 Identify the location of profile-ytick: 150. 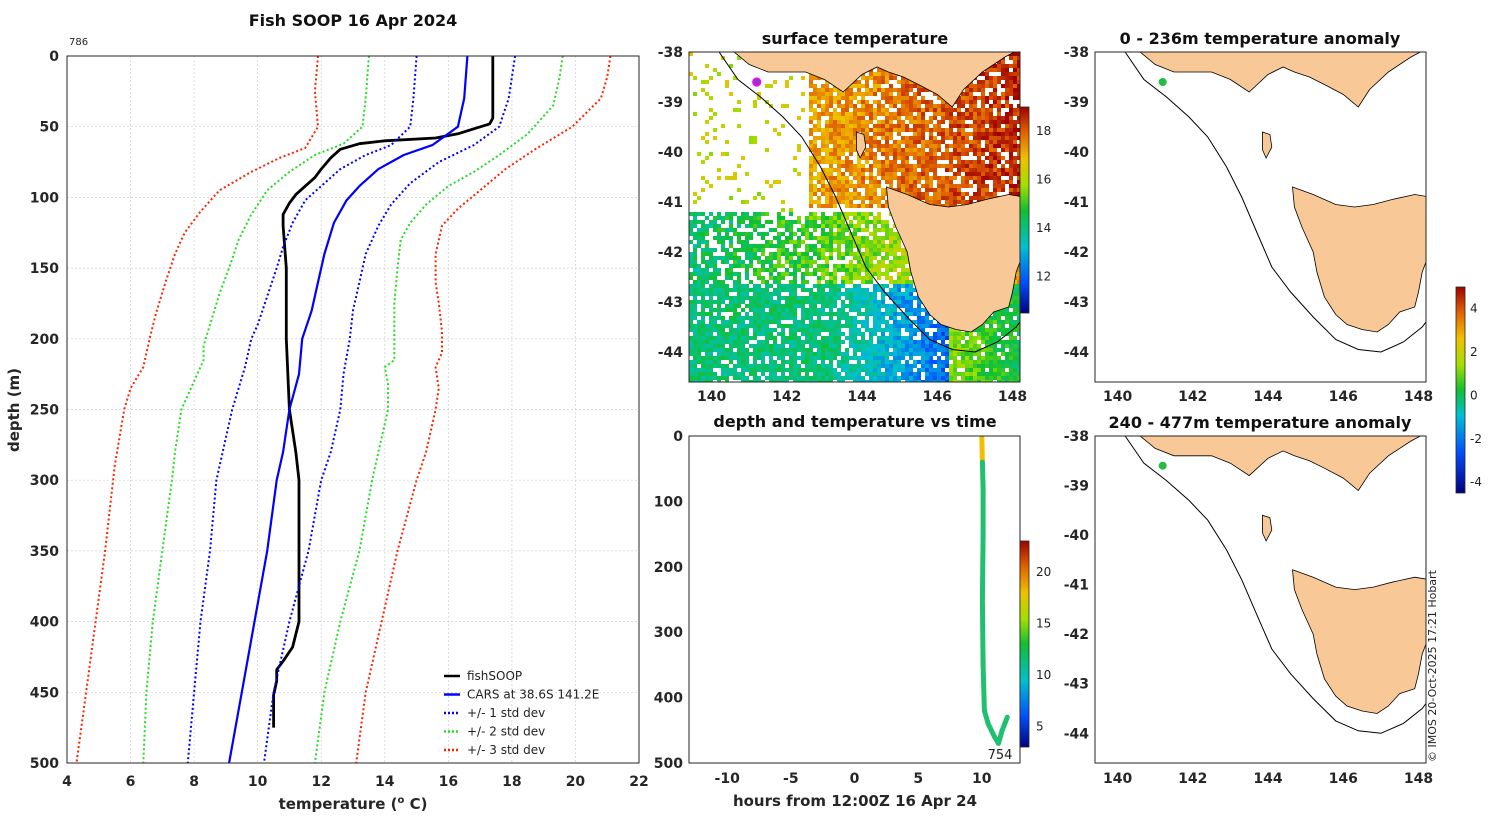
(44, 269).